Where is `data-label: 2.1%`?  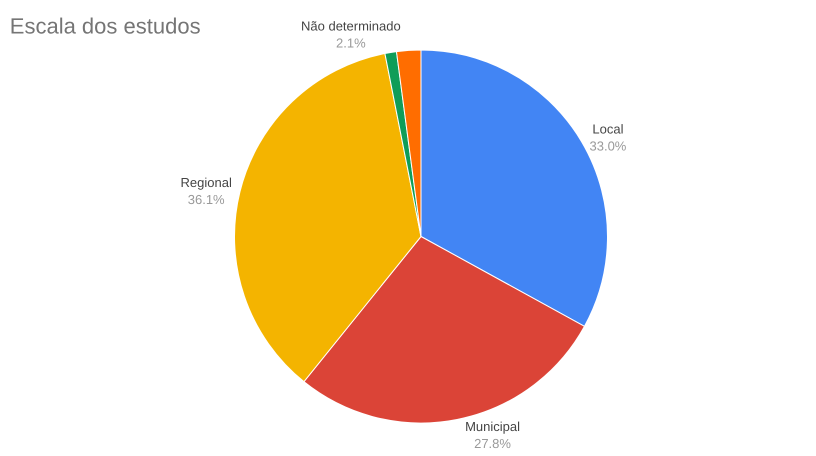 data-label: 2.1% is located at coordinates (351, 42).